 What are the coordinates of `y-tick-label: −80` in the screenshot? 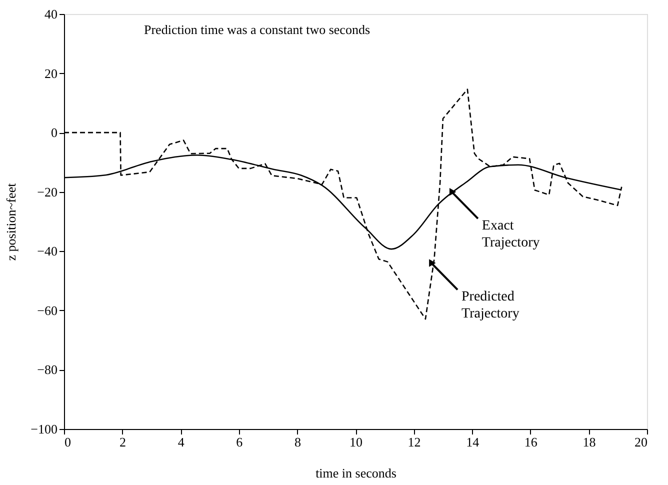 It's located at (47, 370).